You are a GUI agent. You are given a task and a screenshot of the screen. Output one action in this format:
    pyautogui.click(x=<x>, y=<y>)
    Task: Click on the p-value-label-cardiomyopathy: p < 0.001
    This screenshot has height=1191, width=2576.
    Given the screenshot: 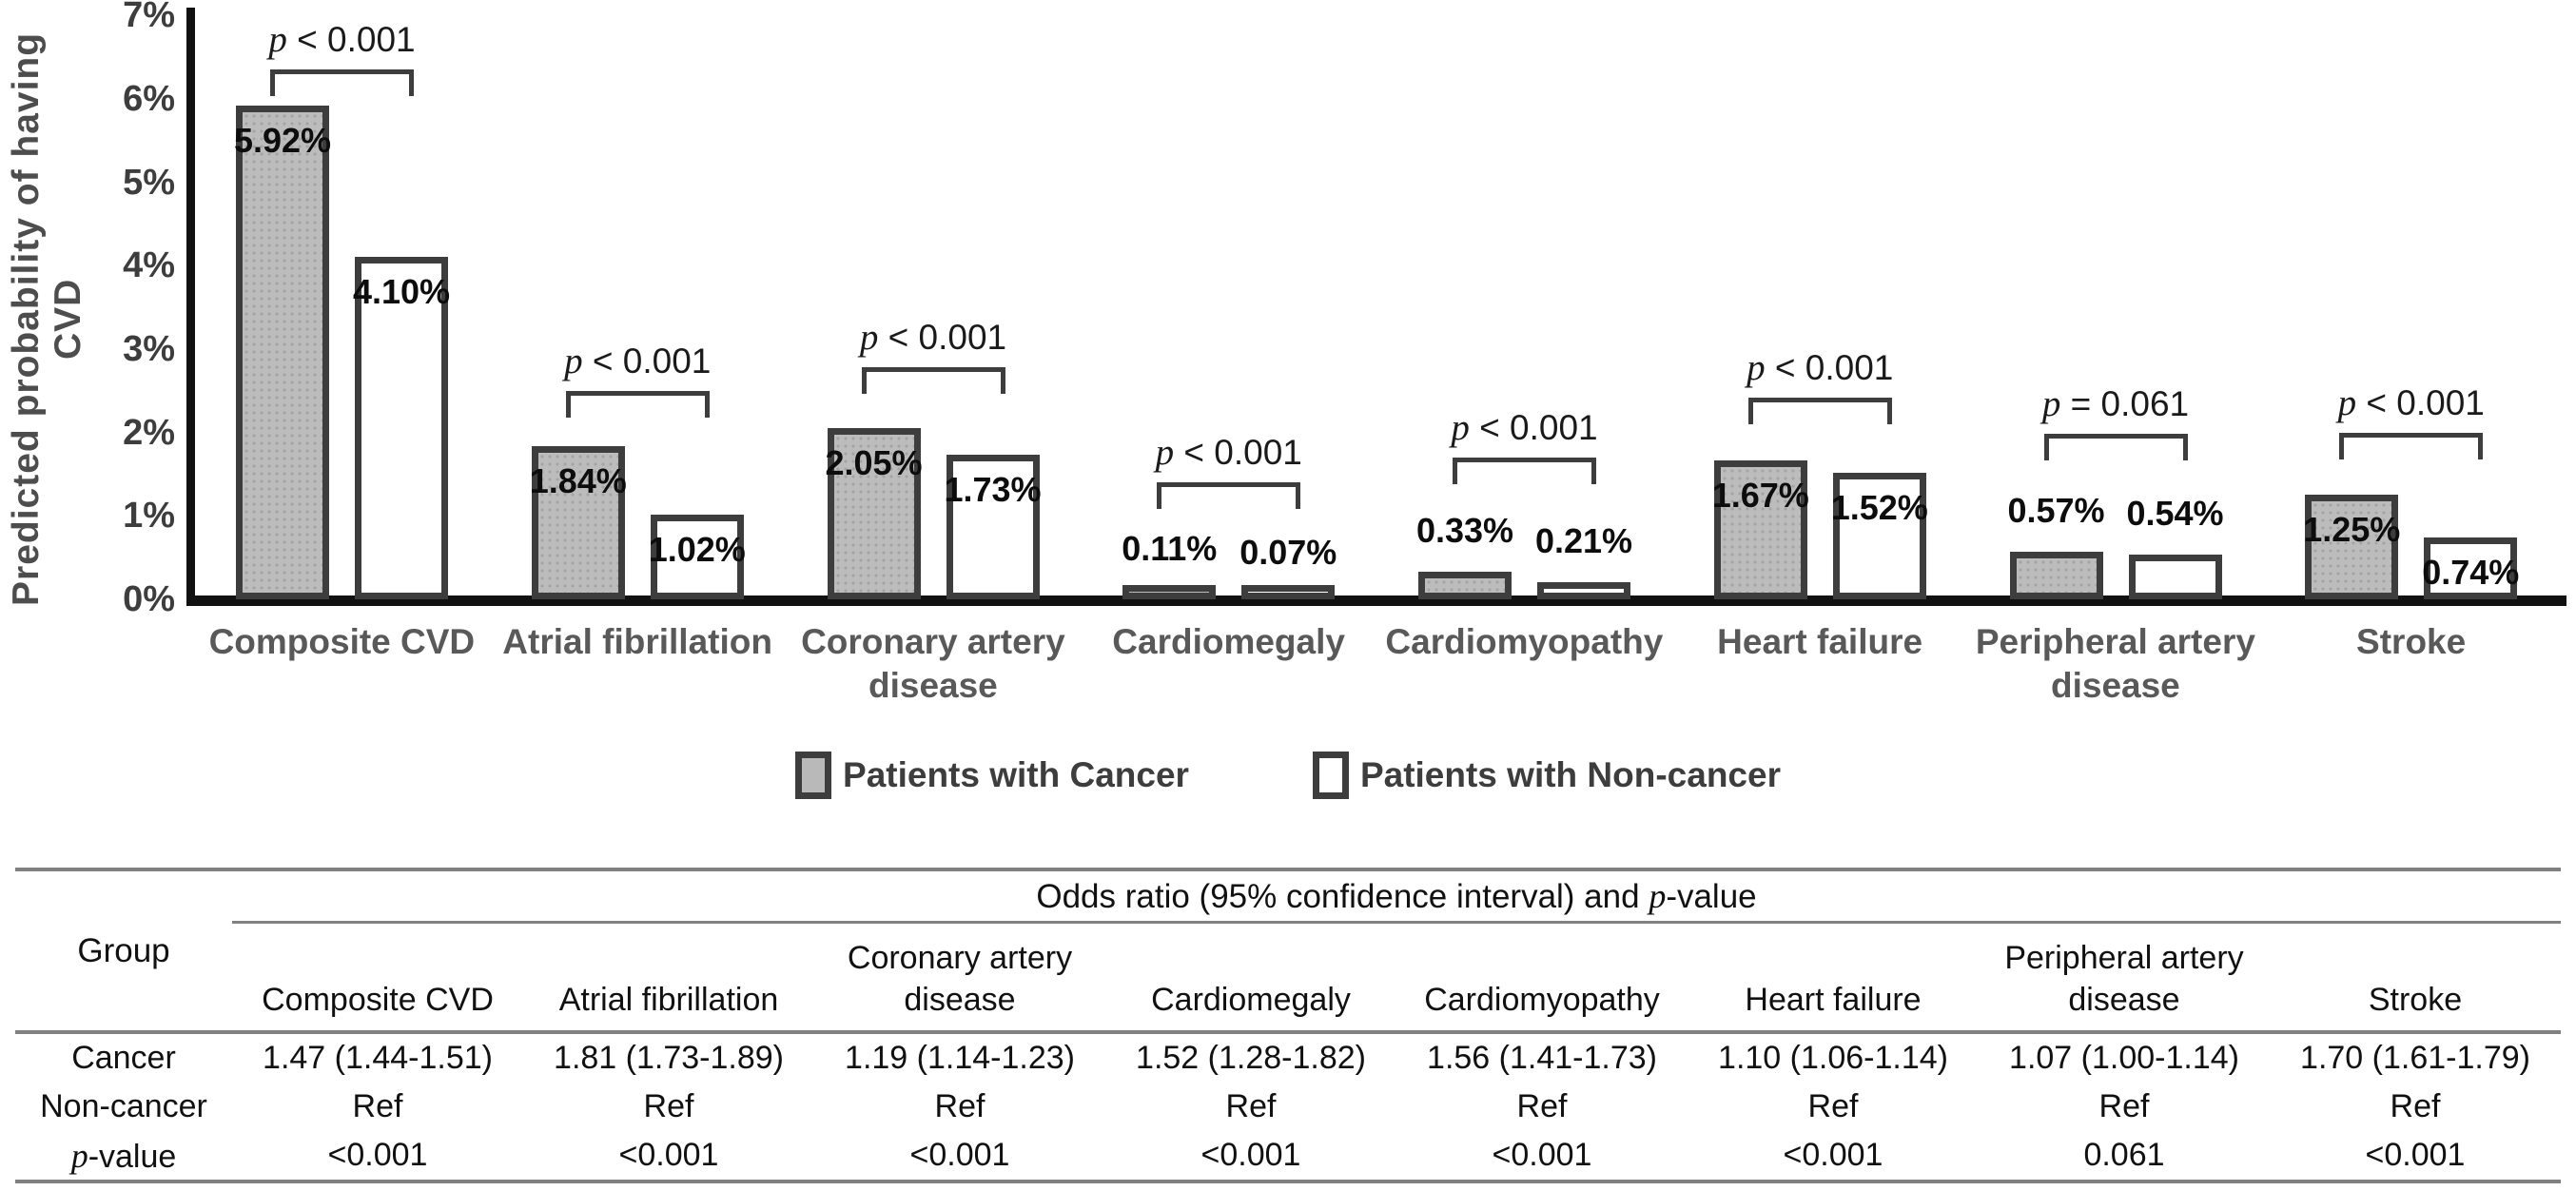 What is the action you would take?
    pyautogui.click(x=1524, y=427)
    